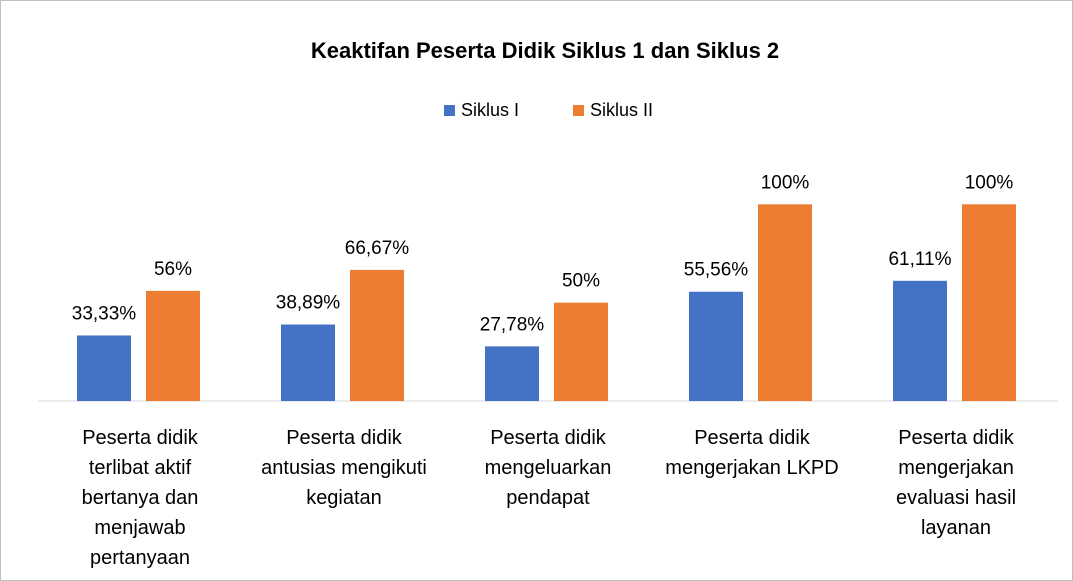 This screenshot has width=1073, height=581. What do you see at coordinates (308, 303) in the screenshot?
I see `data-label: 38,89%` at bounding box center [308, 303].